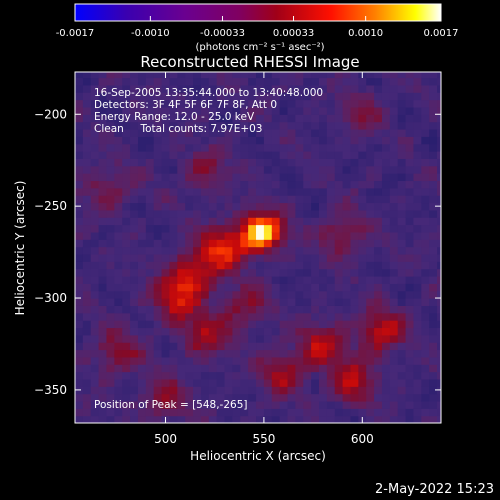  Describe the element at coordinates (362, 439) in the screenshot. I see `x-tick-label: 600` at that location.